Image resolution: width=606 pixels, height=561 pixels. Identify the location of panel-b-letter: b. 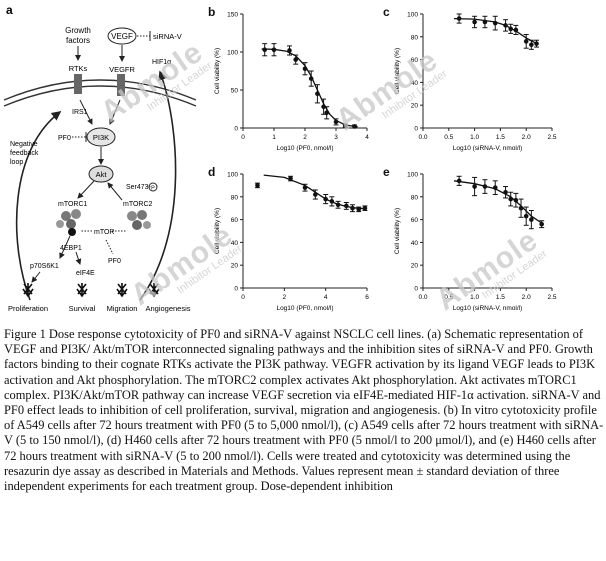
(212, 12).